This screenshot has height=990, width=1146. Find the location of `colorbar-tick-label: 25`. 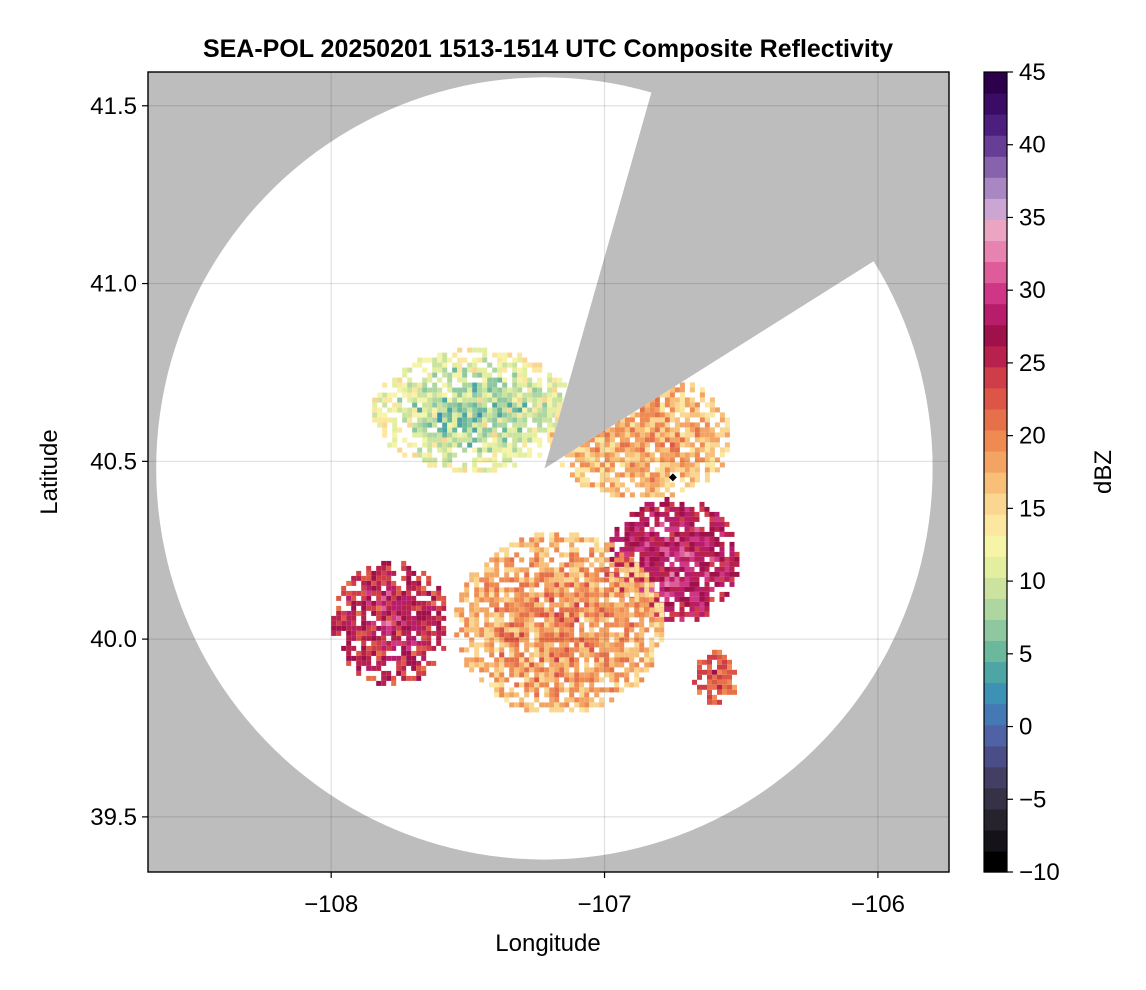

colorbar-tick-label: 25 is located at coordinates (1032, 363).